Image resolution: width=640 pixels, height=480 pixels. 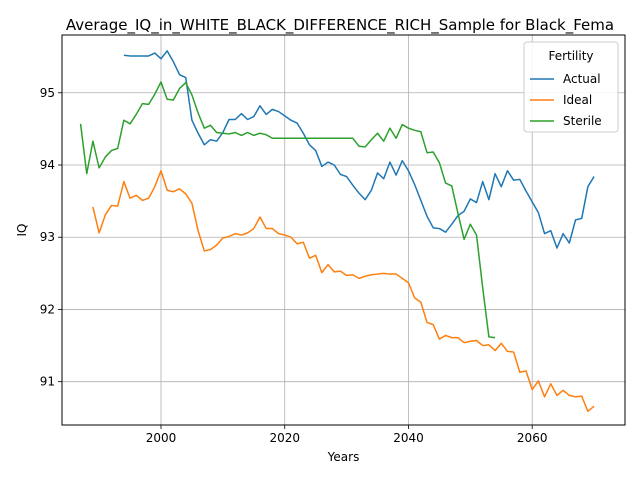 I want to click on legend-items: Actual Ideal Sterile, so click(x=566, y=100).